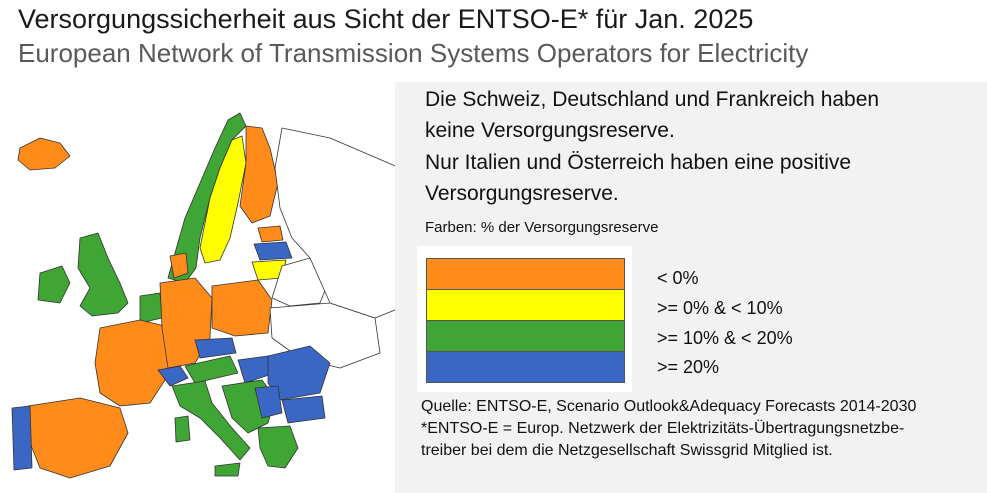 The width and height of the screenshot is (987, 493). What do you see at coordinates (725, 338) in the screenshot?
I see `legend-label-2: >= 10% & < 20%` at bounding box center [725, 338].